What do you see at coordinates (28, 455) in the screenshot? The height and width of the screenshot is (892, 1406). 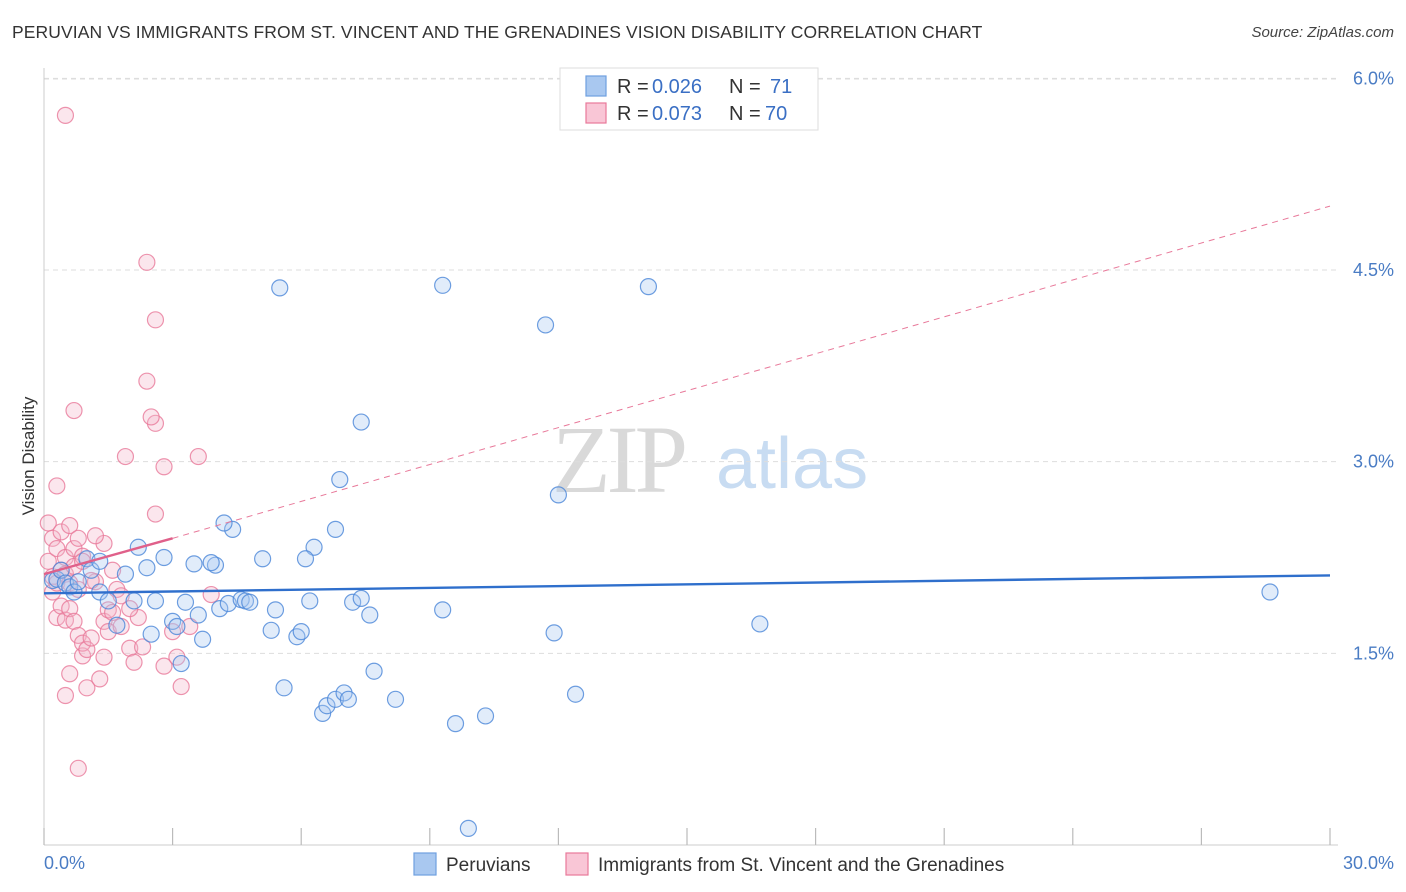 I see `y-axis-title: Vision Disability` at bounding box center [28, 455].